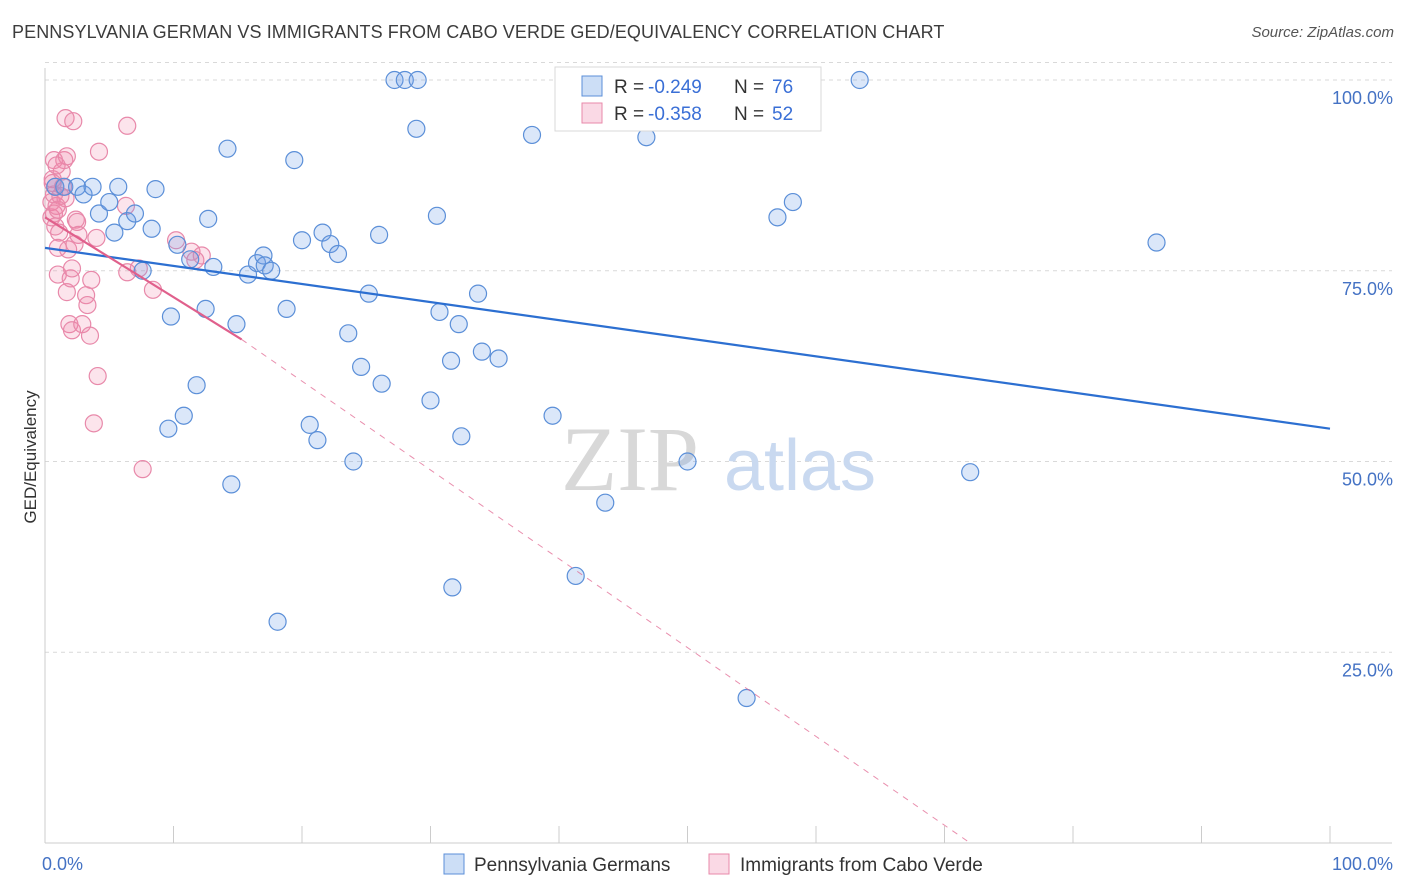 This screenshot has height=892, width=1406. What do you see at coordinates (1367, 289) in the screenshot?
I see `y-tick-label: 75.0%` at bounding box center [1367, 289].